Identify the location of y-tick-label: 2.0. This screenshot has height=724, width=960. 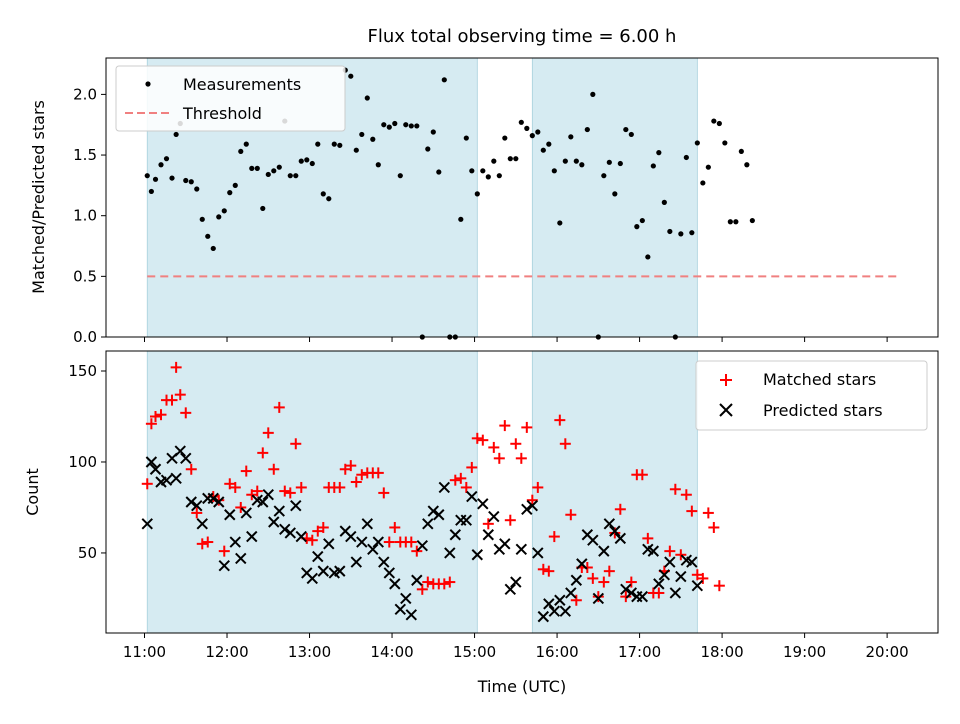
(85, 94).